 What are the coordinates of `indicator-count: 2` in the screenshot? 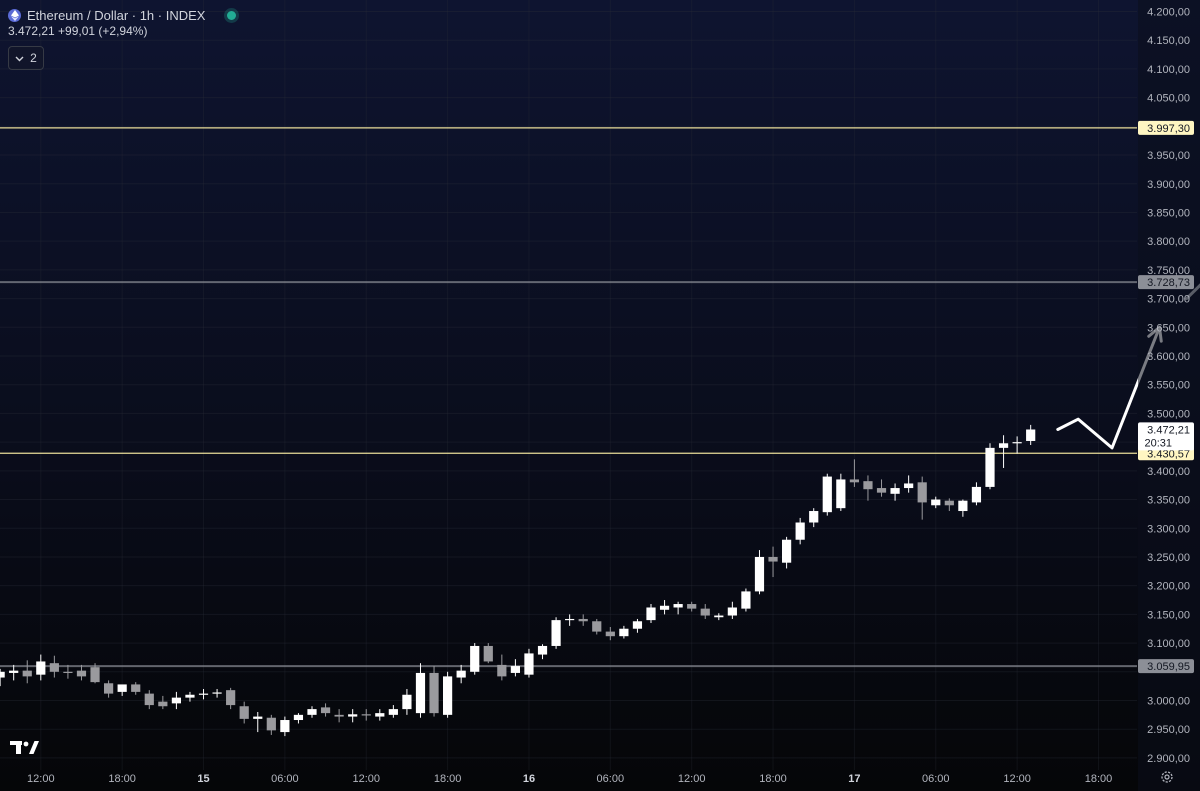 It's located at (33, 58).